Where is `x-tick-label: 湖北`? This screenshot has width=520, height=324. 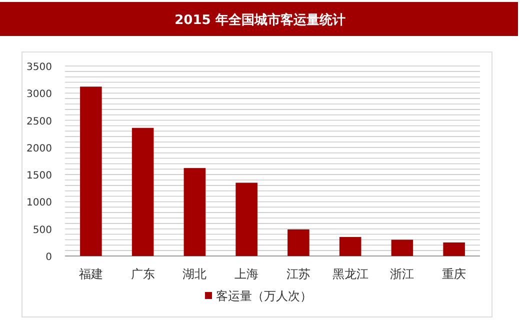 x-tick-label: 湖北 is located at coordinates (194, 274).